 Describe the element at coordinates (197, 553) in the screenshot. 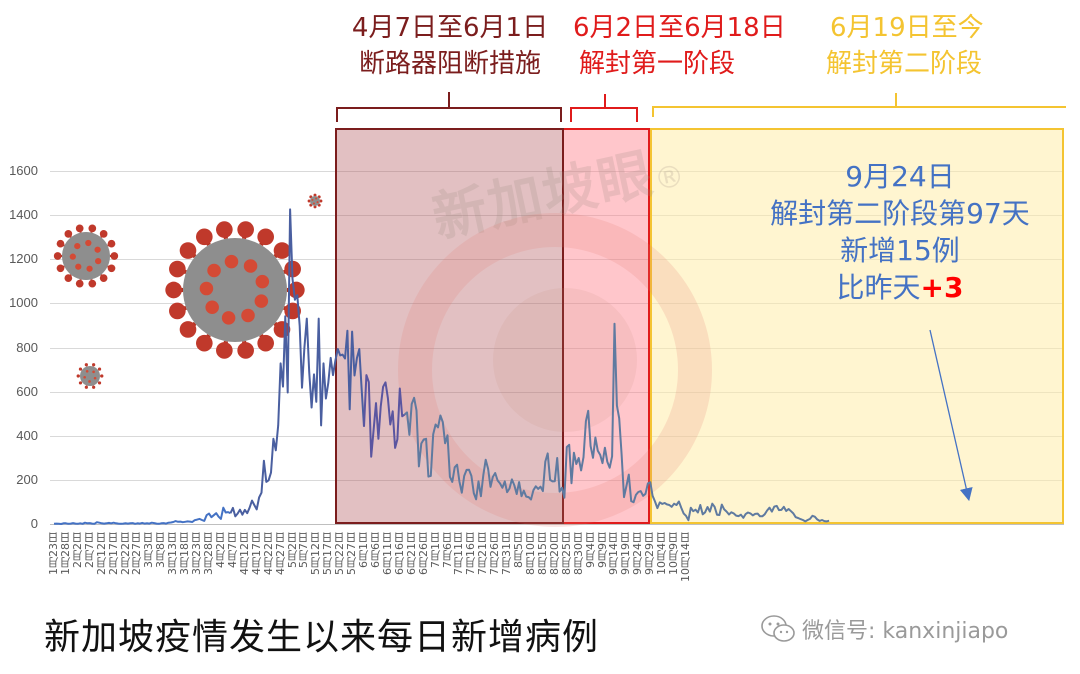

I see `x-tick-label: 3月23日` at that location.